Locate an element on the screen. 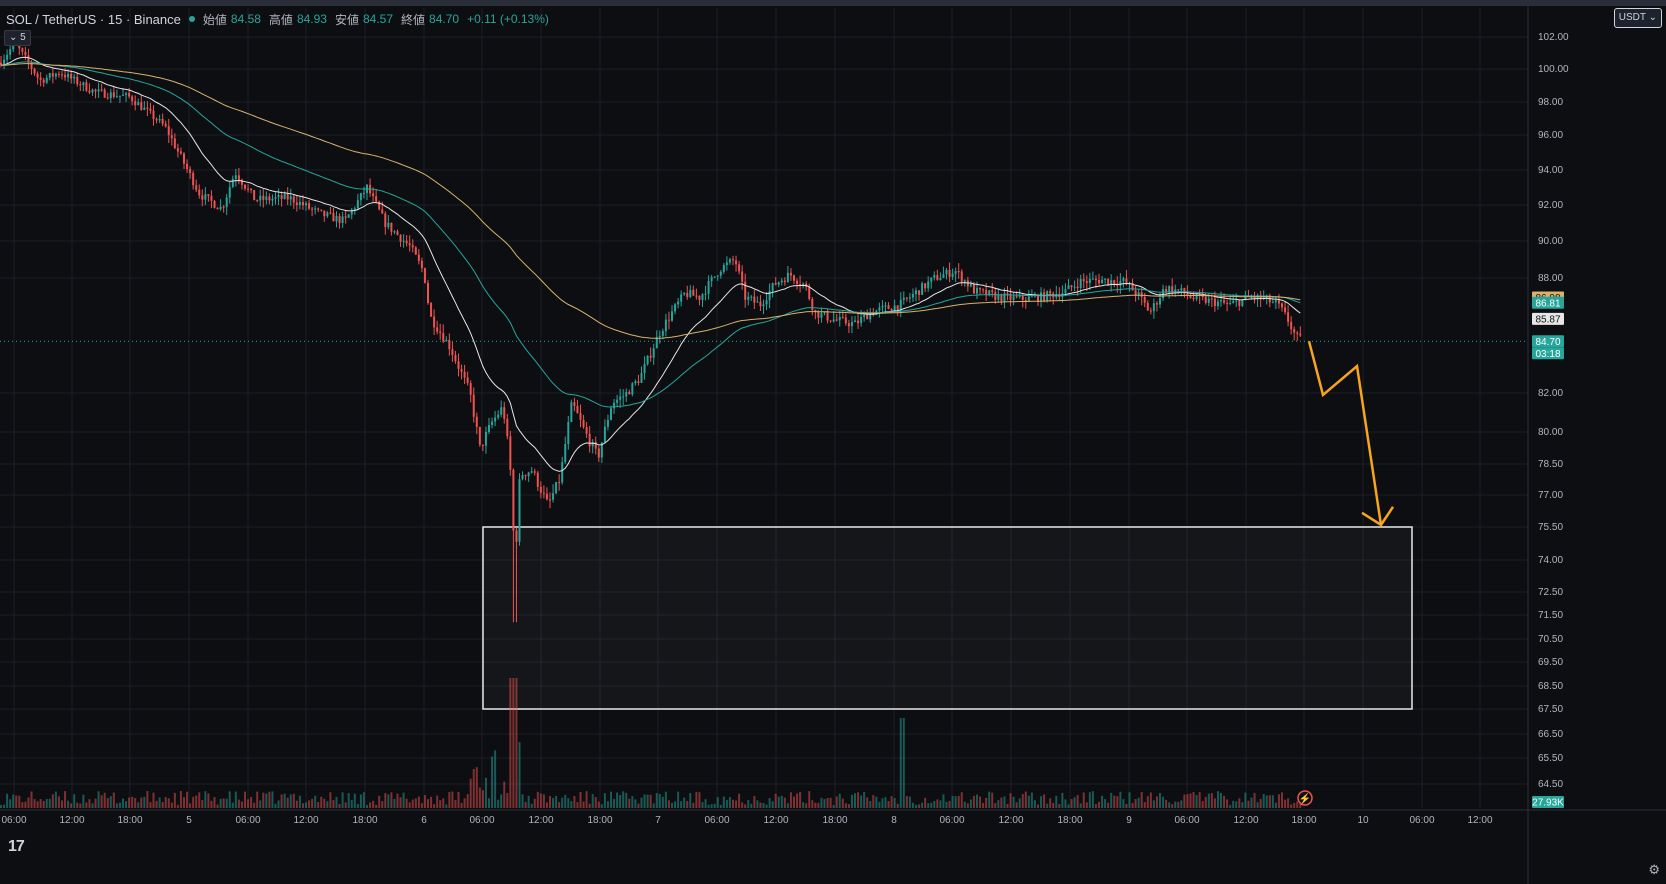 This screenshot has height=884, width=1666. gear-icon: ⚙ is located at coordinates (1654, 869).